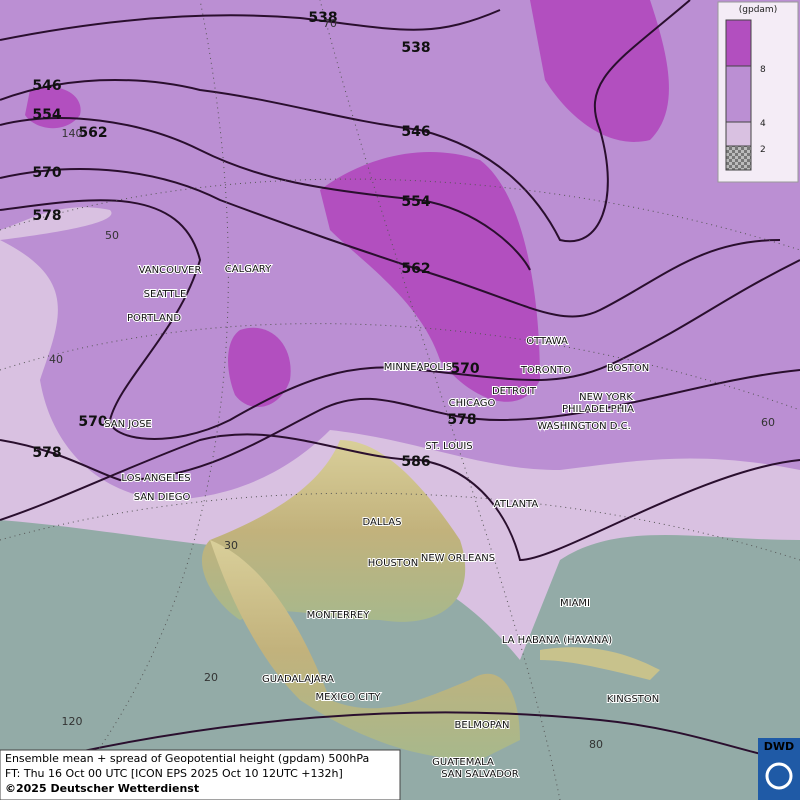 The image size is (800, 800). Describe the element at coordinates (165, 294) in the screenshot. I see `city-label: SEATTLE` at that location.